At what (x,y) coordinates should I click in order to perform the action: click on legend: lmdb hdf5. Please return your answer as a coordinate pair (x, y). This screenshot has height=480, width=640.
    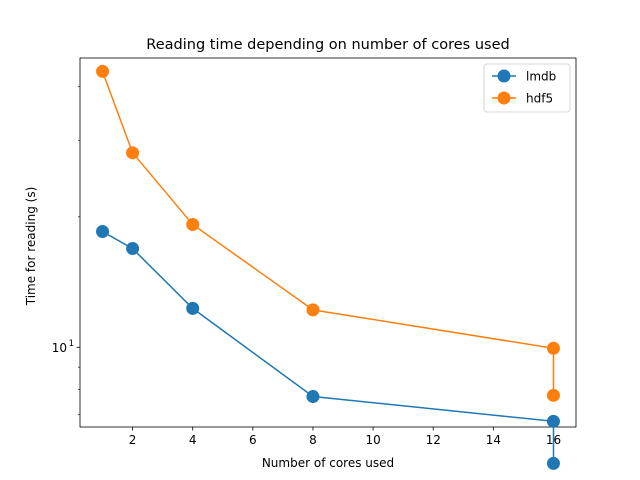
    Looking at the image, I should click on (527, 88).